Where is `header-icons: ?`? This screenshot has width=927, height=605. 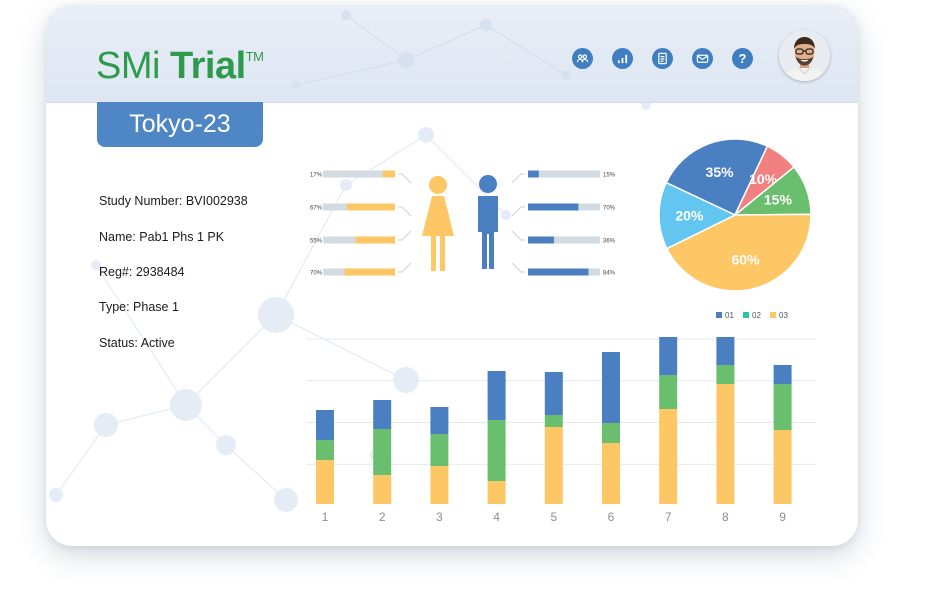 header-icons: ? is located at coordinates (662, 58).